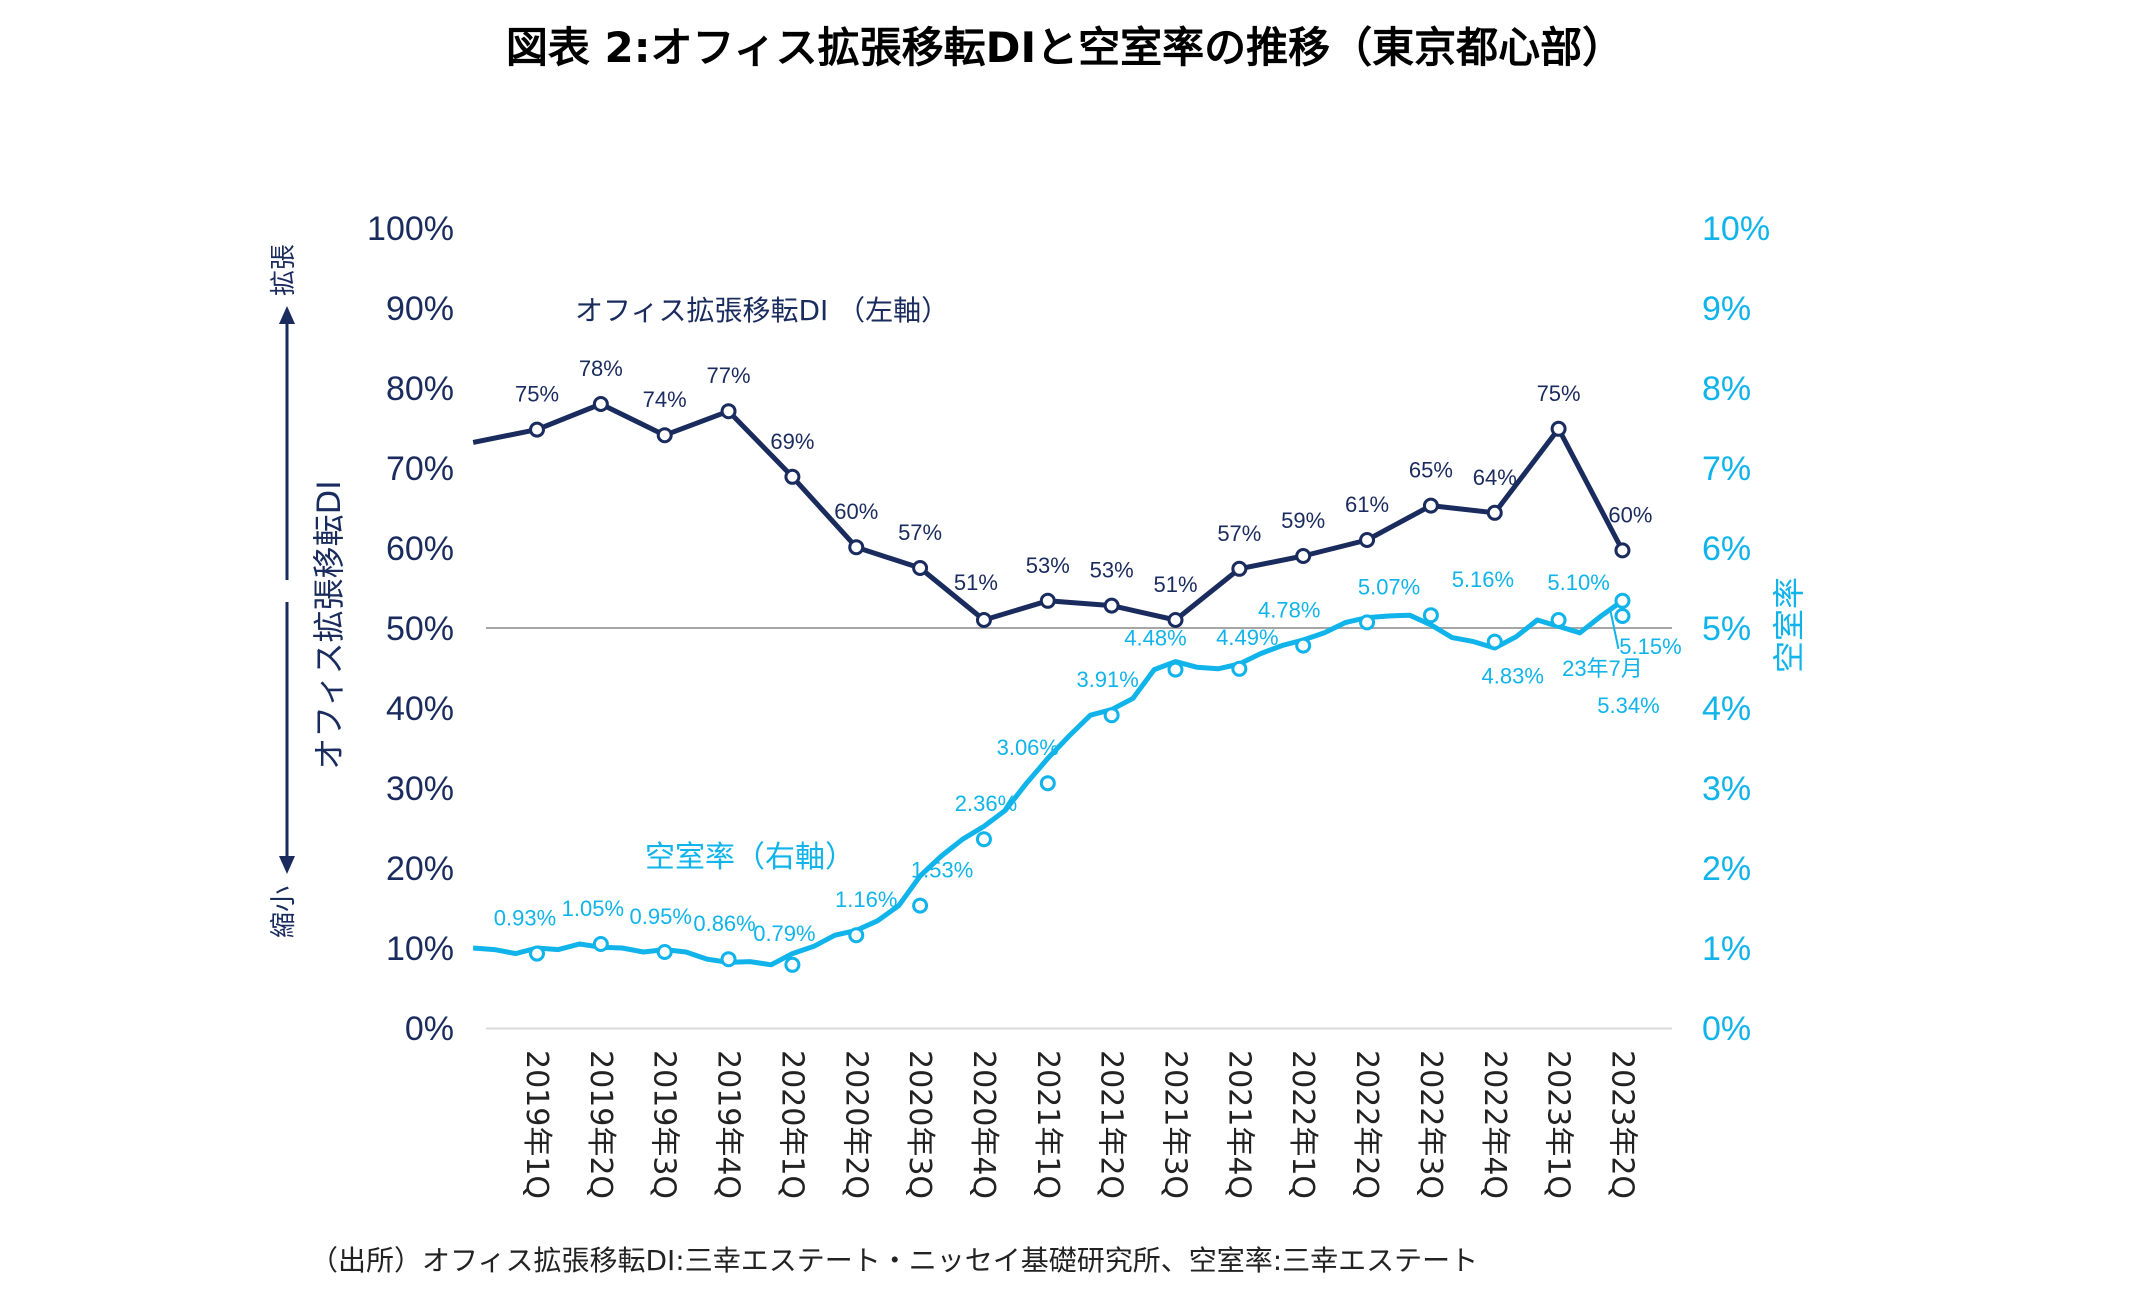 The image size is (2131, 1289). I want to click on x-tick-label: 2021年1Q, so click(1047, 1124).